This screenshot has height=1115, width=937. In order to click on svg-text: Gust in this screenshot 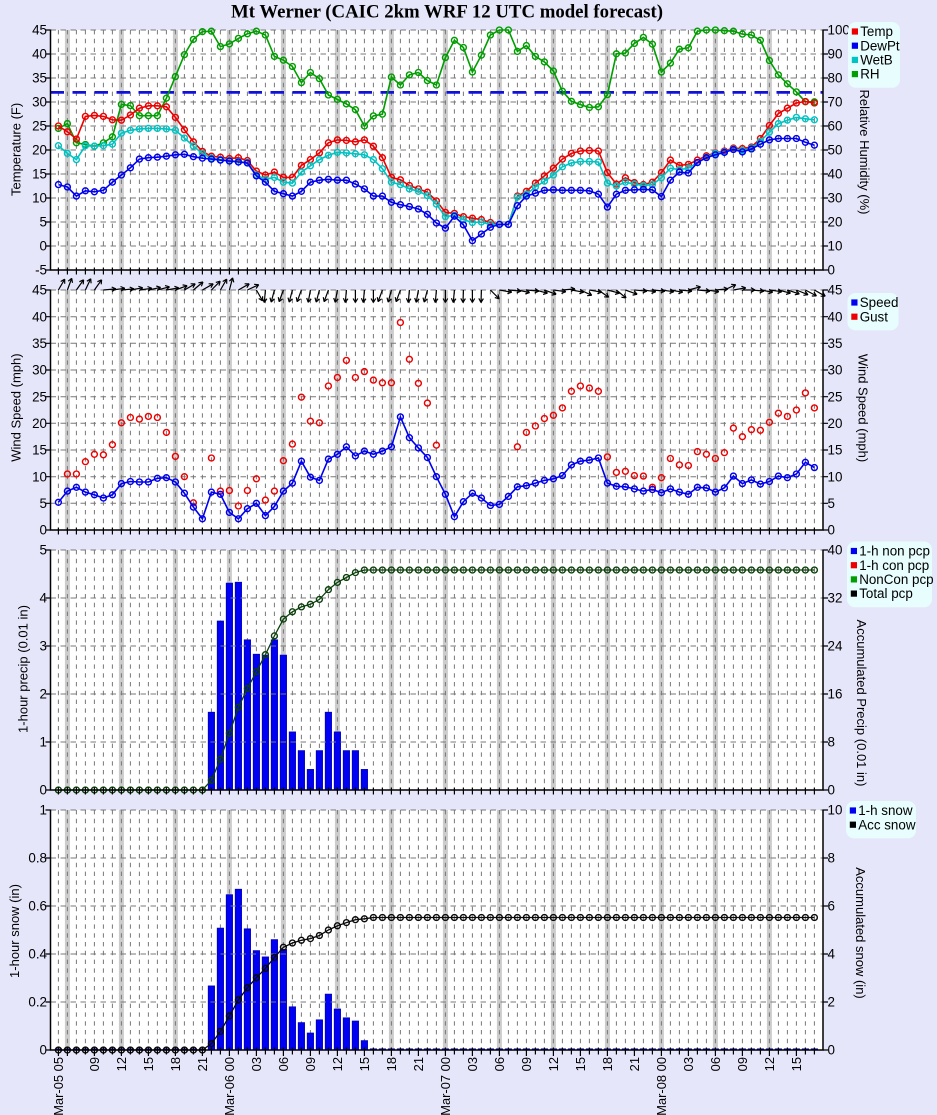, I will do `click(874, 316)`.